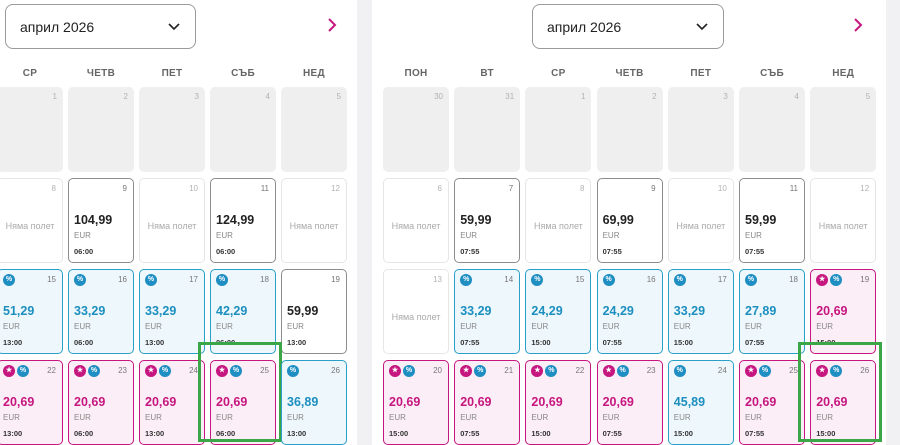  What do you see at coordinates (865, 370) in the screenshot?
I see `day-number: 26` at bounding box center [865, 370].